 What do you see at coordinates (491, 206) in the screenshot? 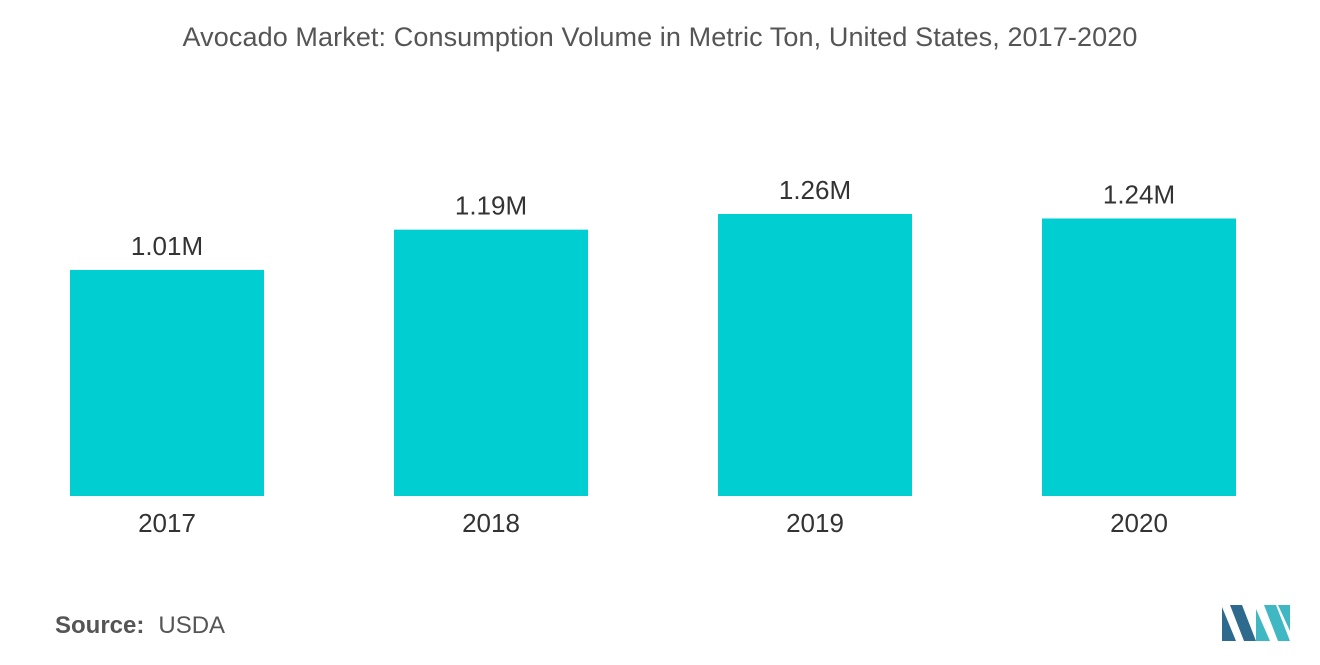
I see `value-label-2018: 1.19M` at bounding box center [491, 206].